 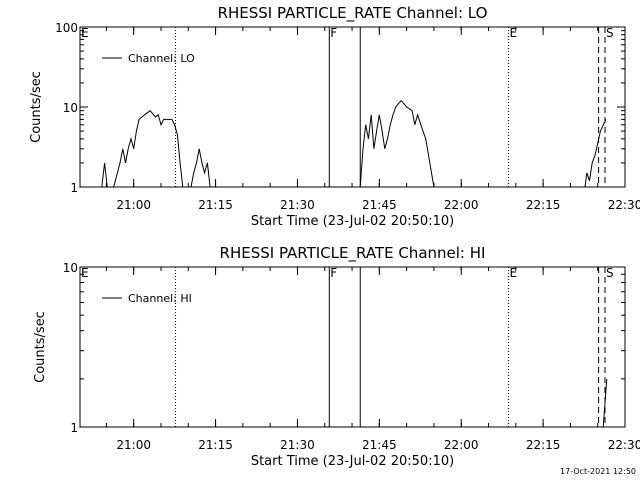 I want to click on plot-timestamp: 17-Oct-2021 12:50, so click(x=598, y=471).